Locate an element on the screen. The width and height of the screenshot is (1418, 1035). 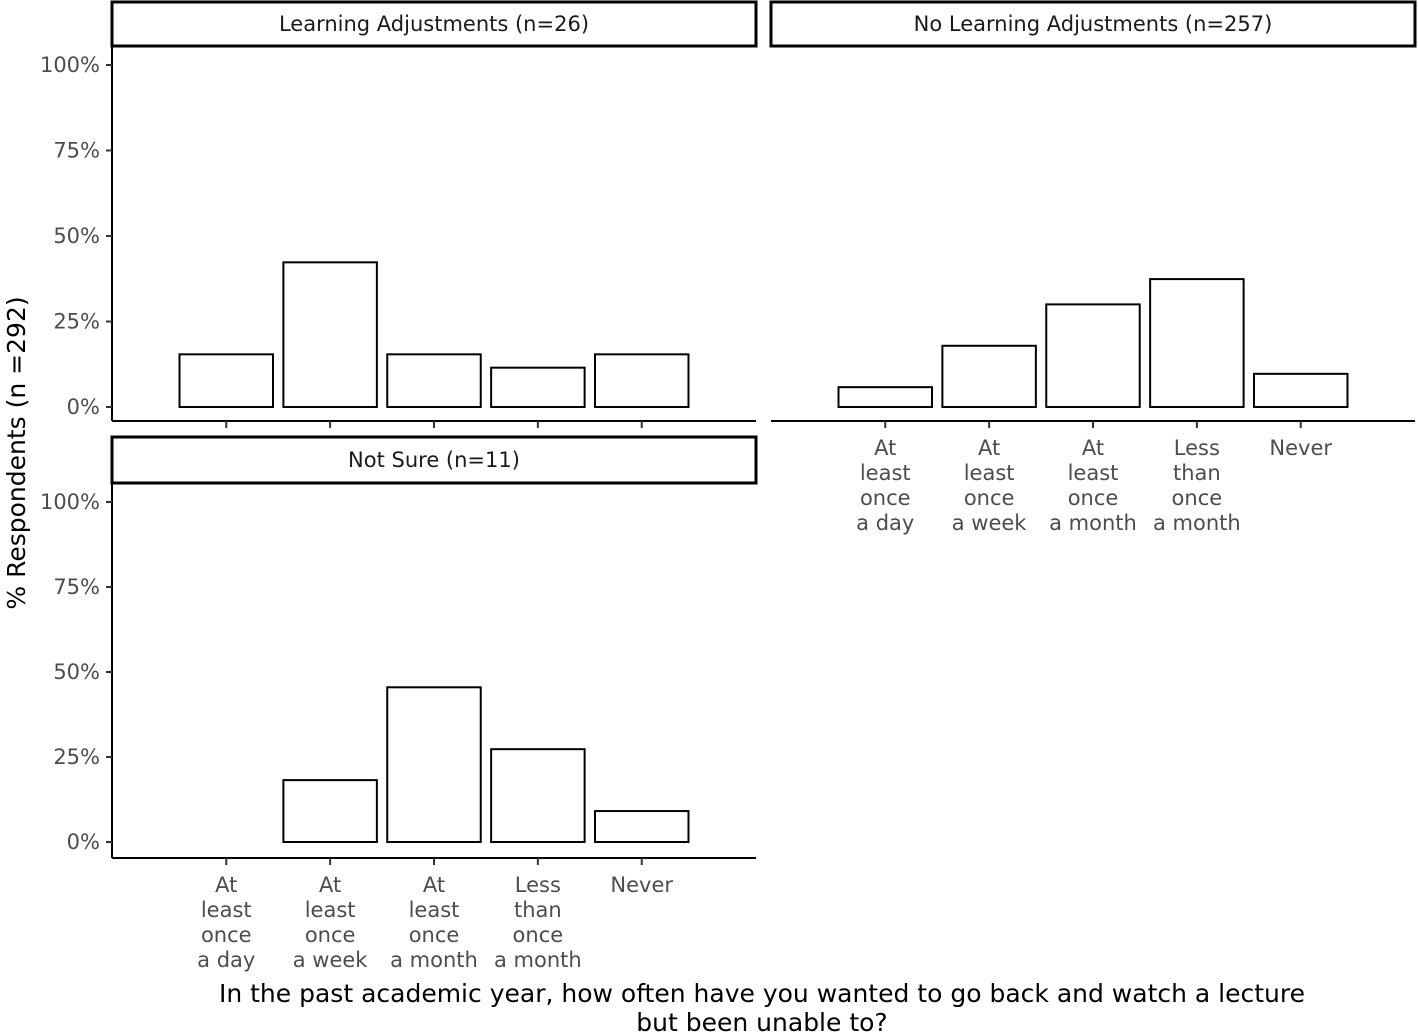
panel-title: No Learning Adjustments (n=257) is located at coordinates (1093, 24).